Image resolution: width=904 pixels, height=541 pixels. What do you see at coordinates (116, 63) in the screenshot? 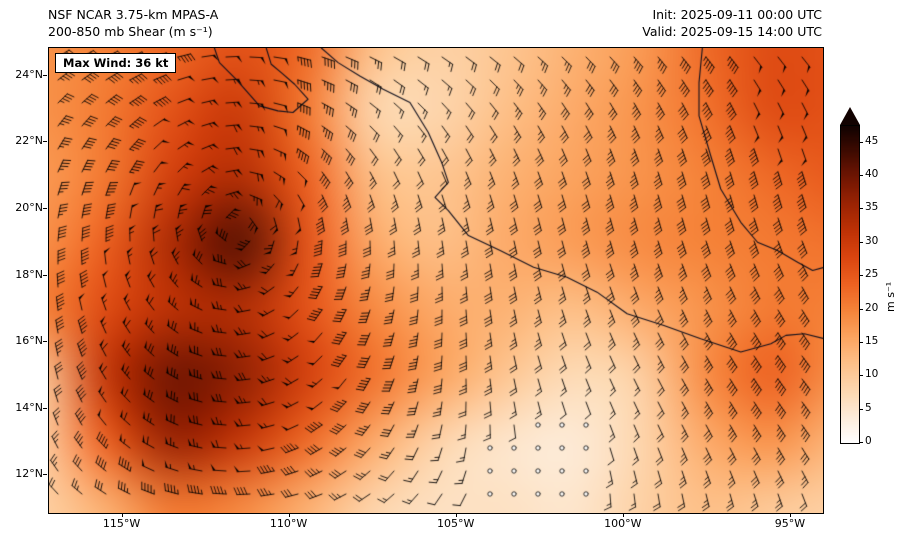
I see `max-wind-badge: Max Wind: 36 kt` at bounding box center [116, 63].